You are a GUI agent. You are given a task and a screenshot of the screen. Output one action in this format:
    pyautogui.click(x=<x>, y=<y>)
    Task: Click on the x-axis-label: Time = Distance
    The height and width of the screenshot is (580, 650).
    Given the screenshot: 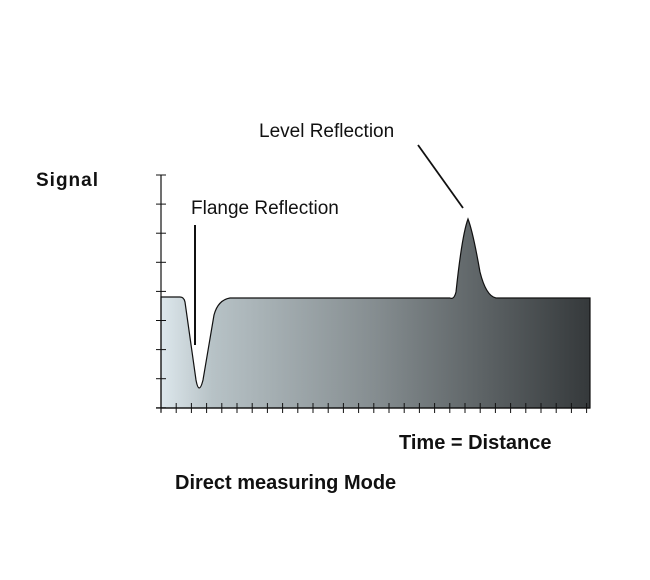 What is the action you would take?
    pyautogui.click(x=475, y=443)
    